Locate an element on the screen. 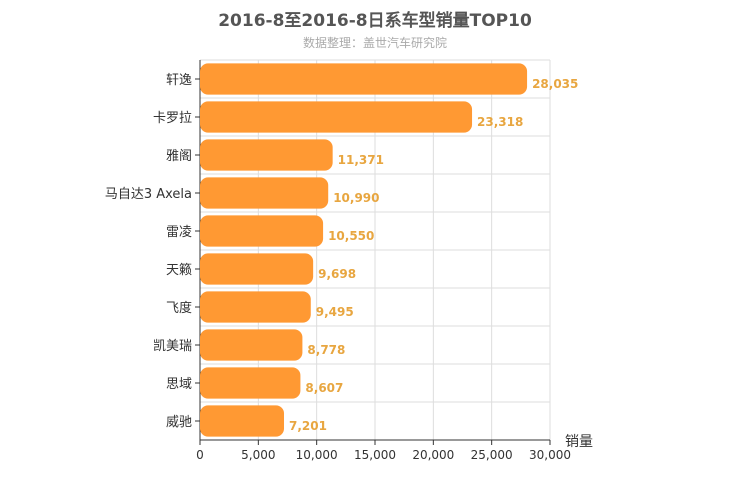  data-label: 9,698 is located at coordinates (337, 274).